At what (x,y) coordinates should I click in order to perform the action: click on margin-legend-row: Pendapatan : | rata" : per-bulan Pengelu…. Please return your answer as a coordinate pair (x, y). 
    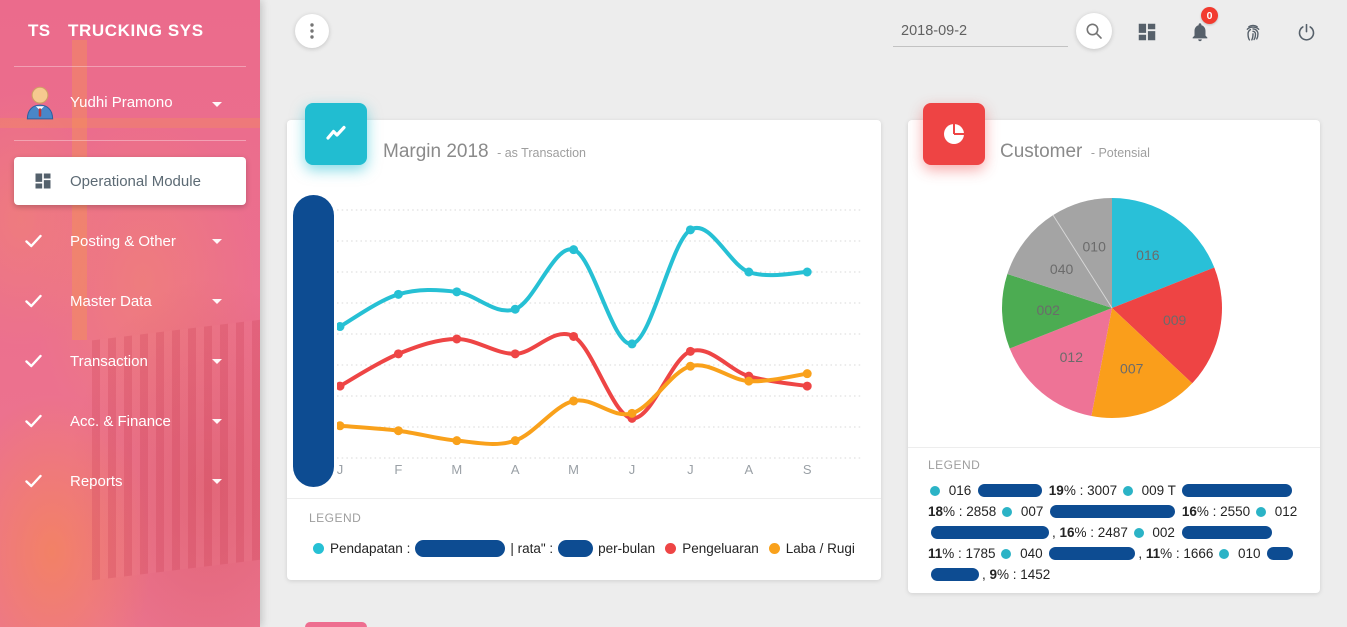
    Looking at the image, I should click on (584, 548).